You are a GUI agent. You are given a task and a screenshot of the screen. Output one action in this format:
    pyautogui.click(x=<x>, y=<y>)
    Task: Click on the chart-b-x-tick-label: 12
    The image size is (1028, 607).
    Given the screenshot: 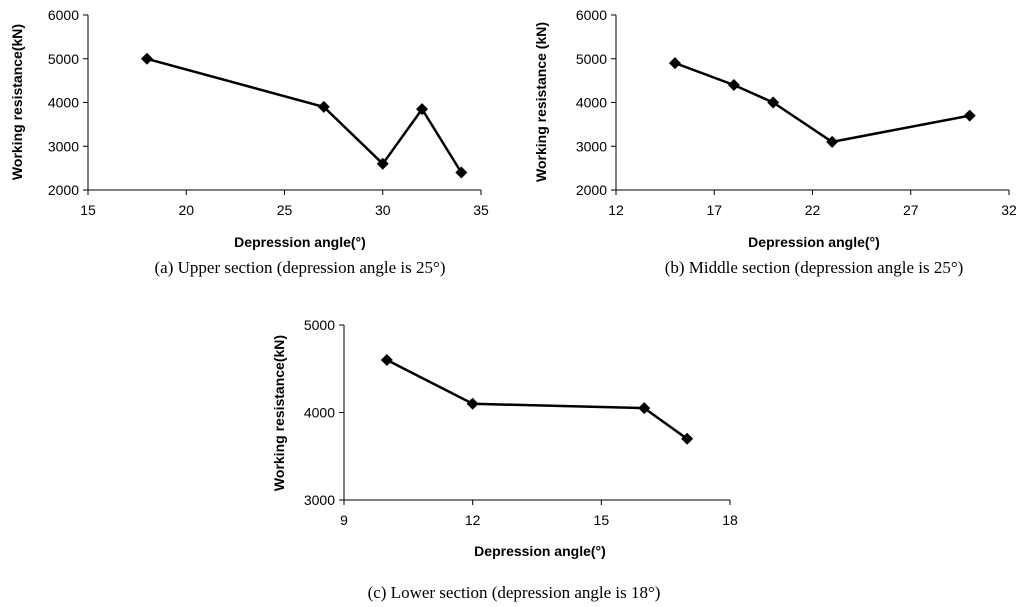 What is the action you would take?
    pyautogui.click(x=616, y=210)
    